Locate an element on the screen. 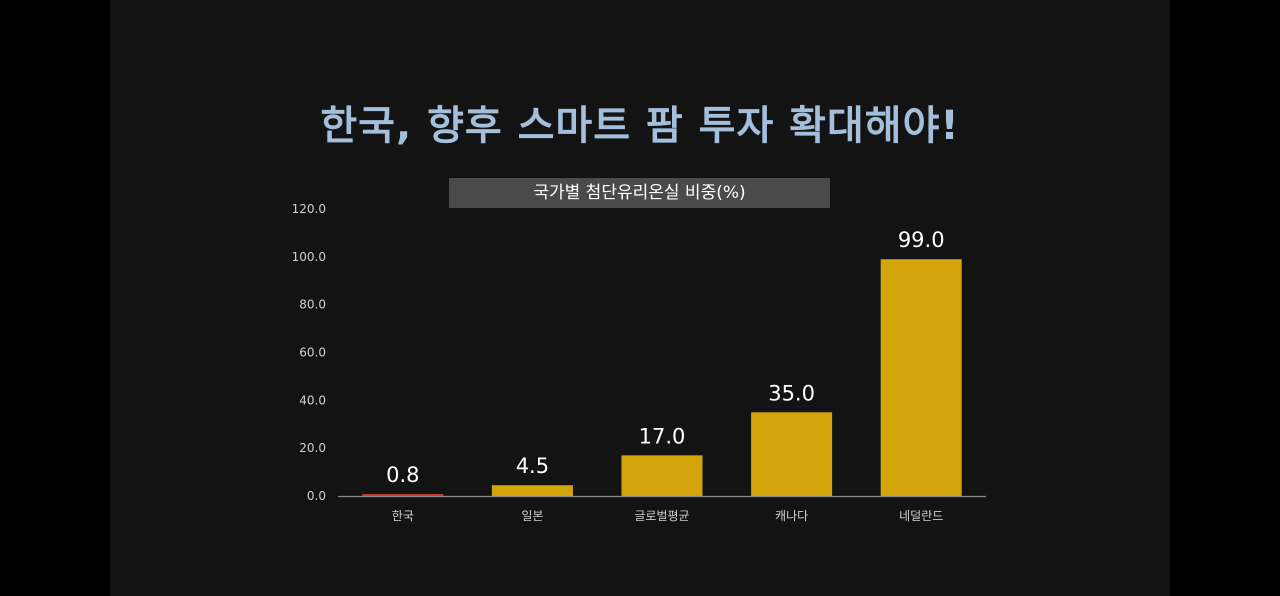 The height and width of the screenshot is (596, 1280). y-tick-label: 0.0 is located at coordinates (316, 496).